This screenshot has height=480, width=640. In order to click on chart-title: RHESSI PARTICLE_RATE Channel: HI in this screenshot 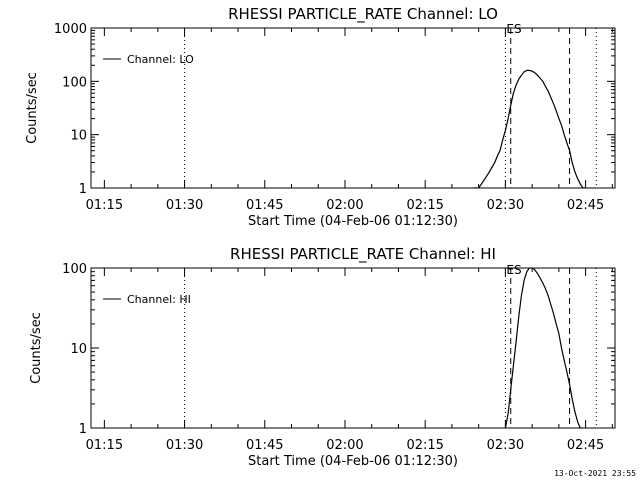, I will do `click(363, 254)`.